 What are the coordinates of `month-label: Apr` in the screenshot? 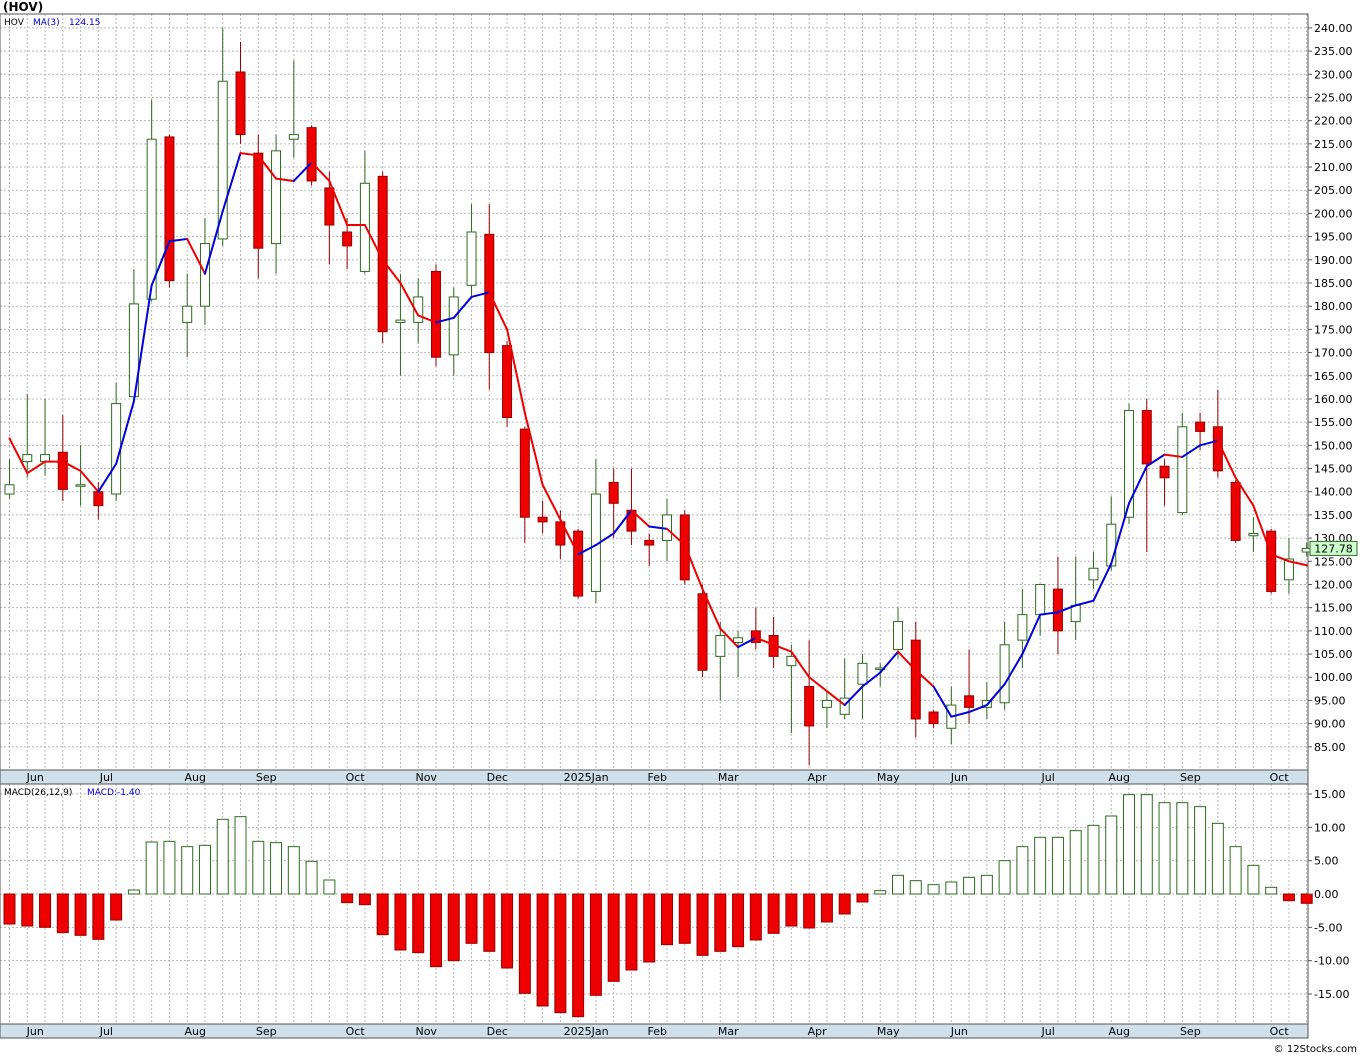 It's located at (818, 1031).